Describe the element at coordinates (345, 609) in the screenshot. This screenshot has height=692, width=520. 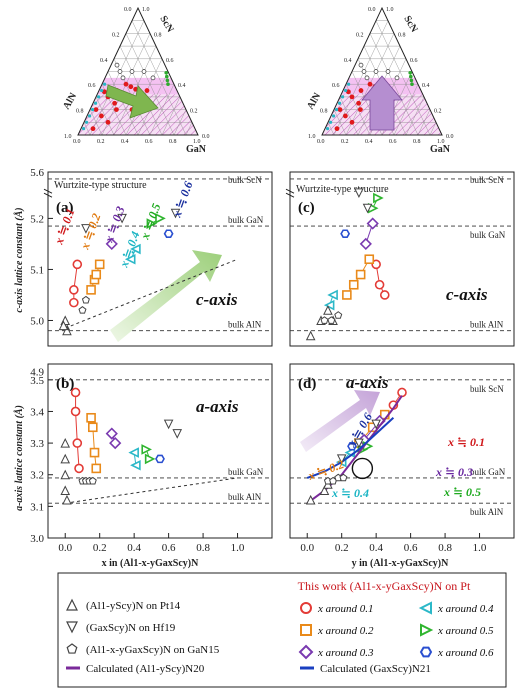
I see `legend-item-label: x around 0.1` at that location.